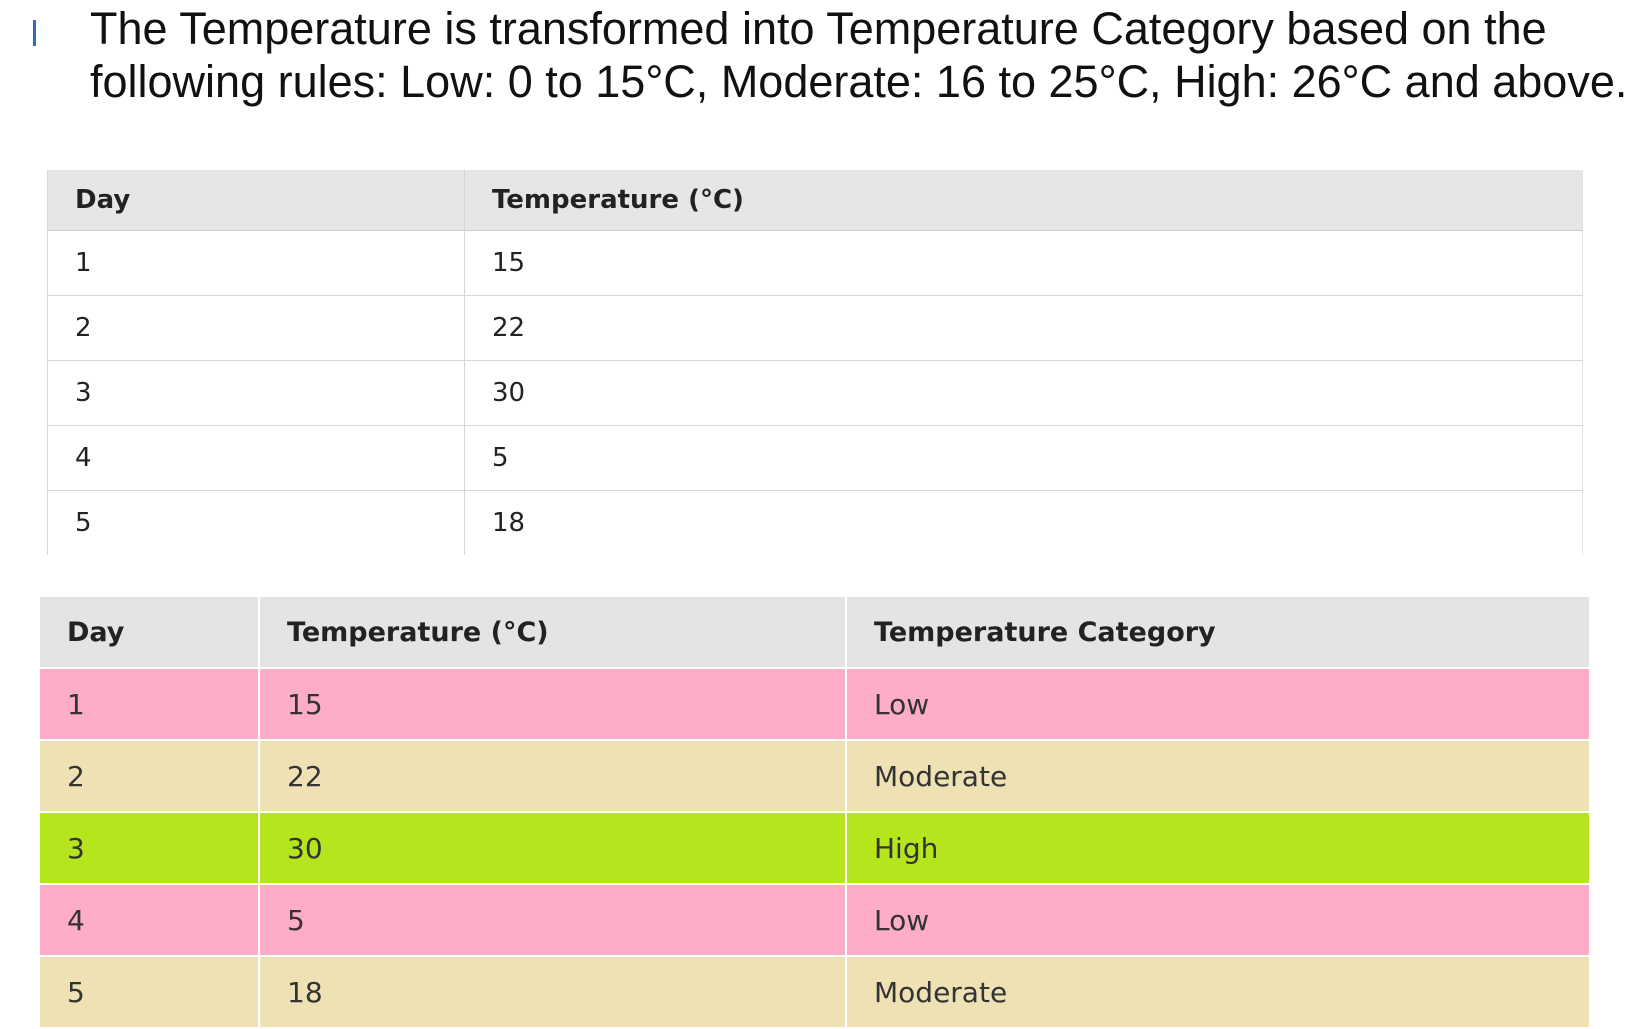 The image size is (1638, 1029). I want to click on table-row: 5 18 Moderate, so click(814, 992).